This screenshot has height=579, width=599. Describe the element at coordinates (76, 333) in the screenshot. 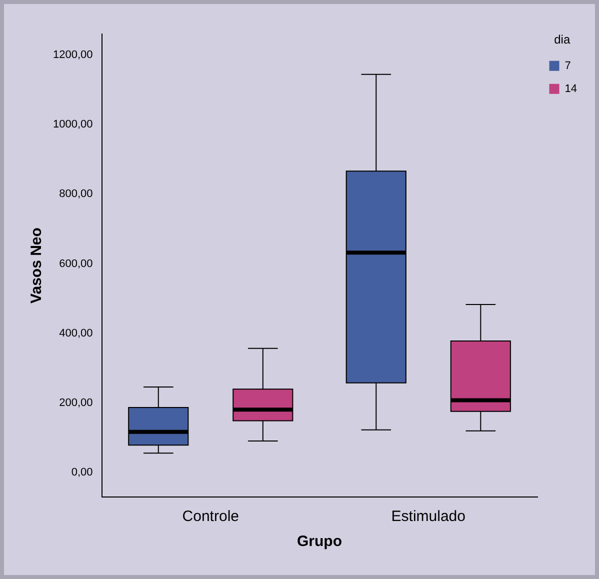

I see `y-tick-label: 400,00` at that location.